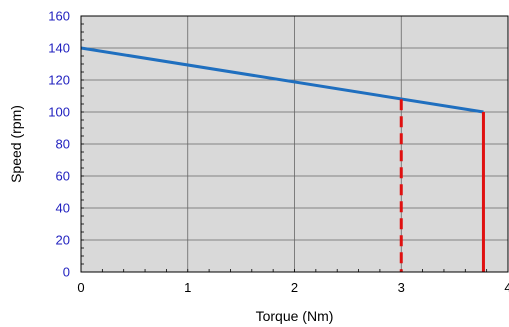 The width and height of the screenshot is (509, 327). I want to click on y-tick-label: 20, so click(63, 240).